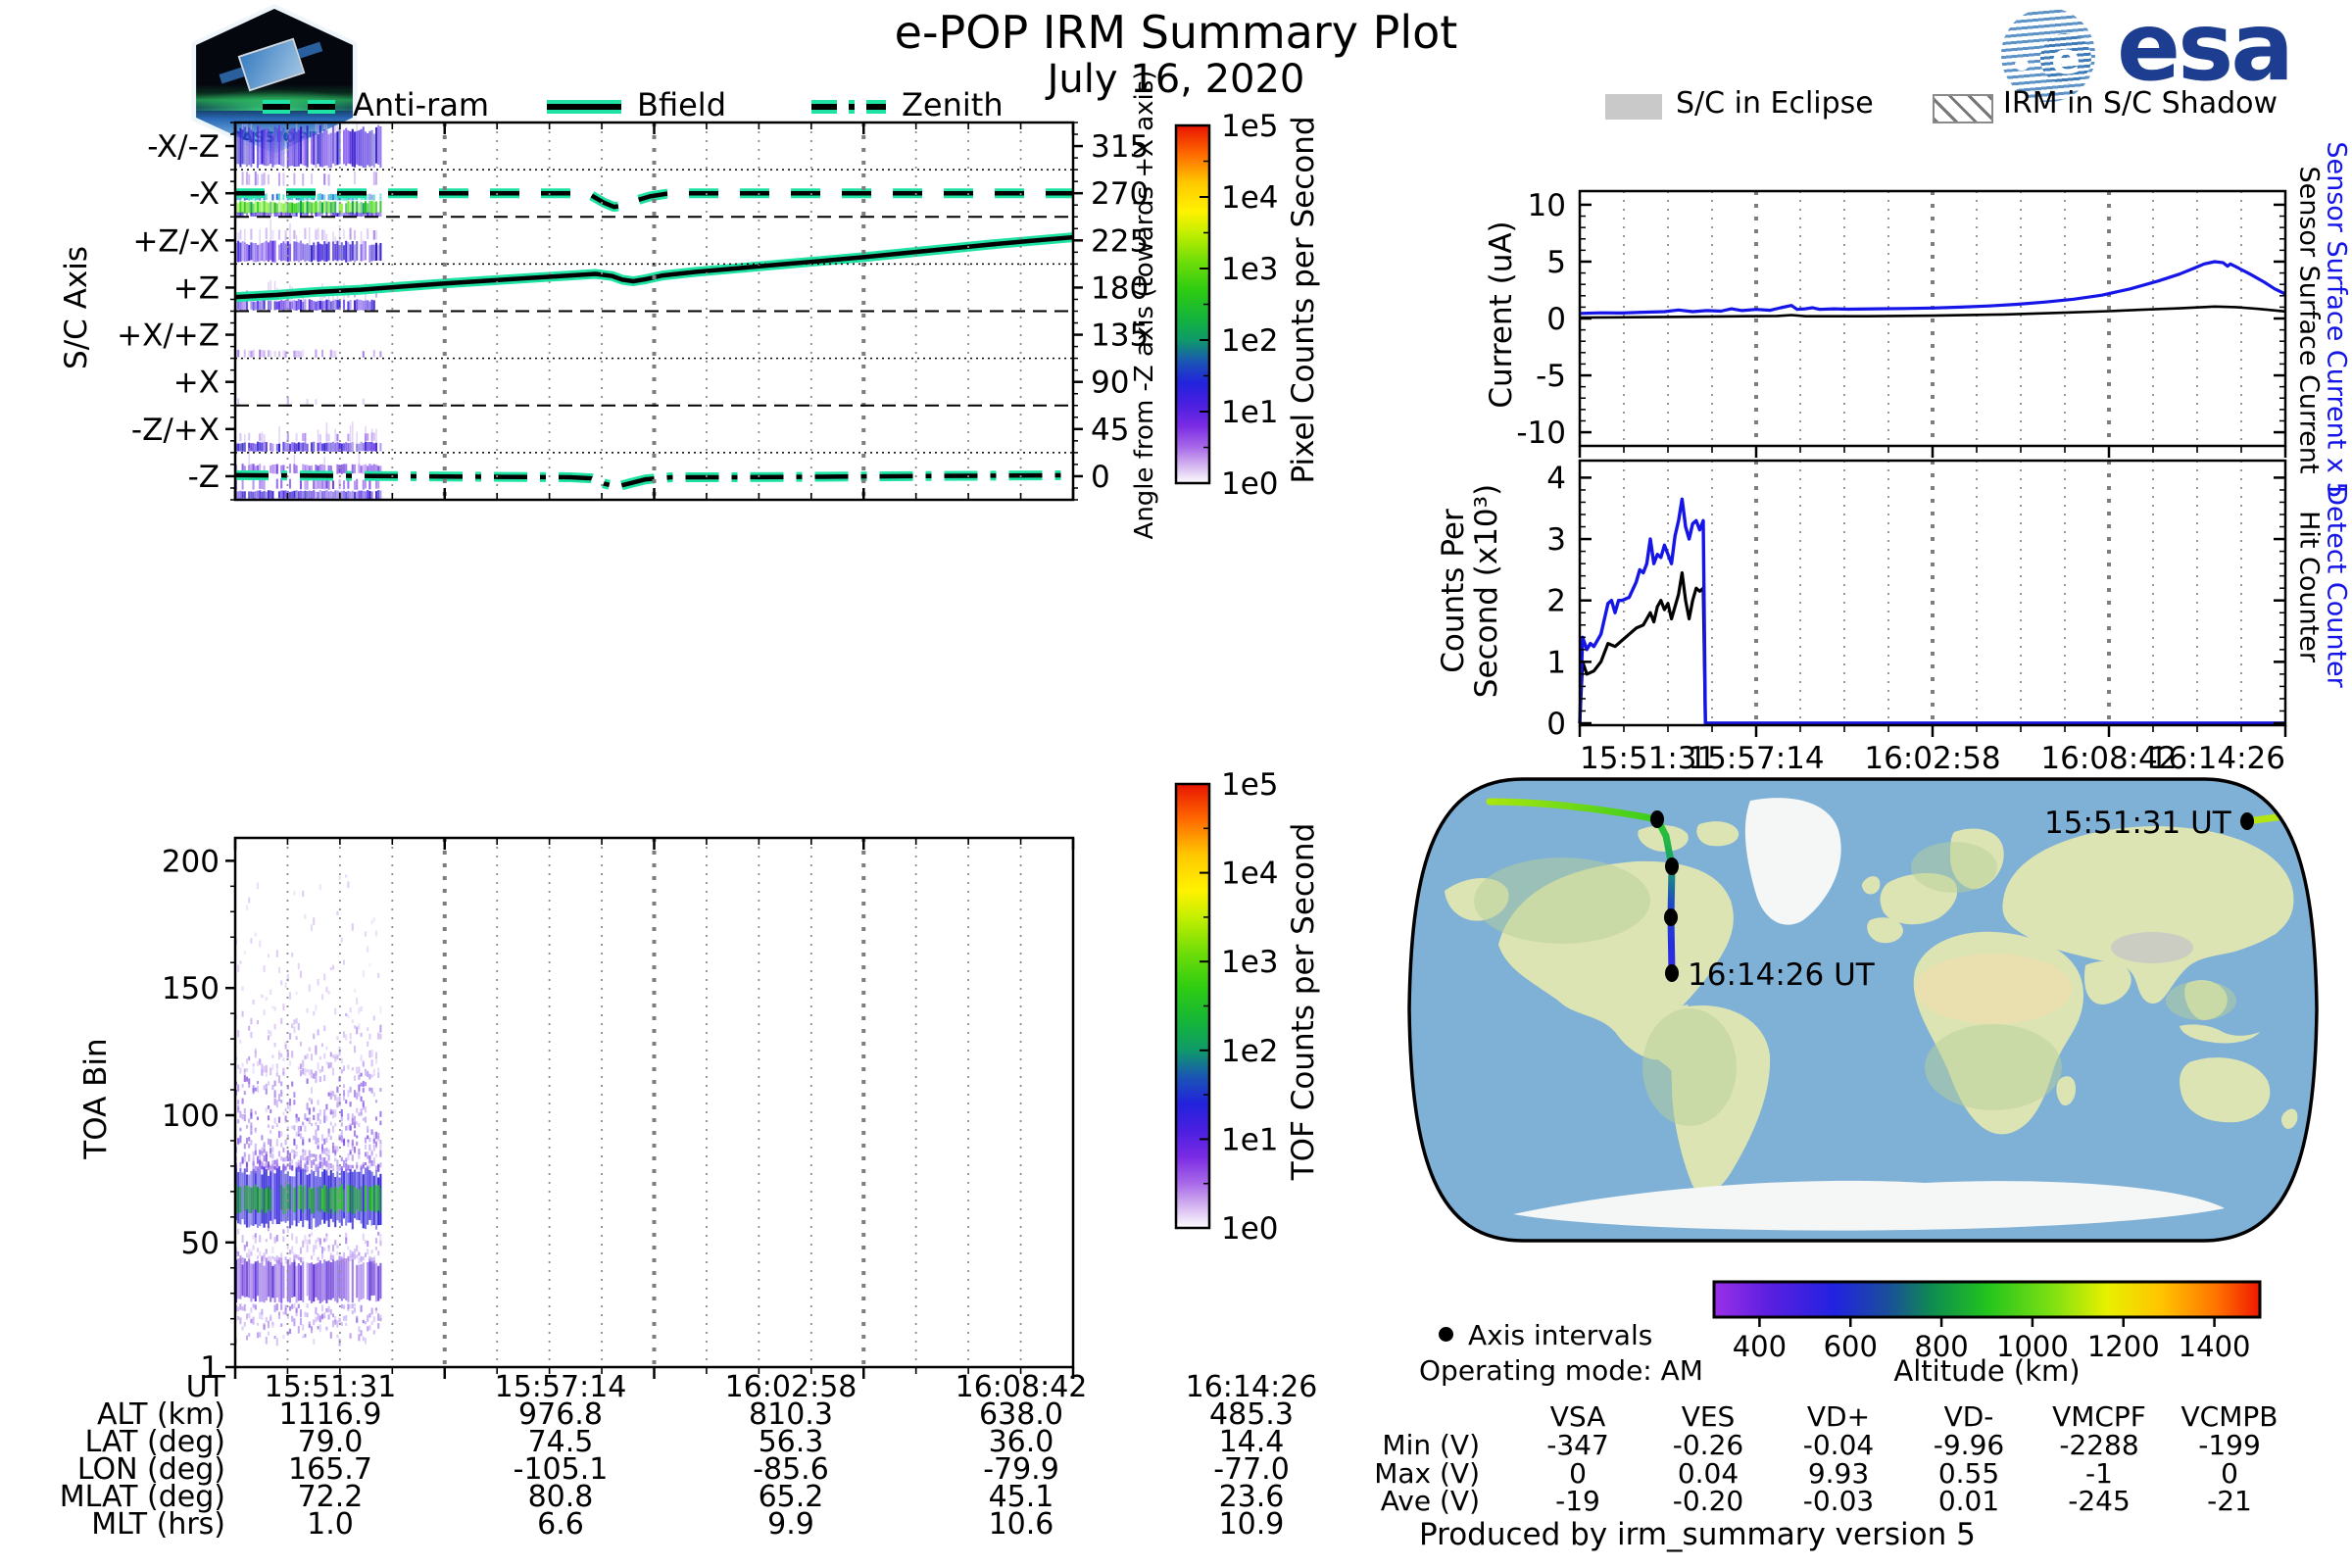  What do you see at coordinates (1697, 1534) in the screenshot?
I see `produced-by-label: Produced by irm_summary version 5` at bounding box center [1697, 1534].